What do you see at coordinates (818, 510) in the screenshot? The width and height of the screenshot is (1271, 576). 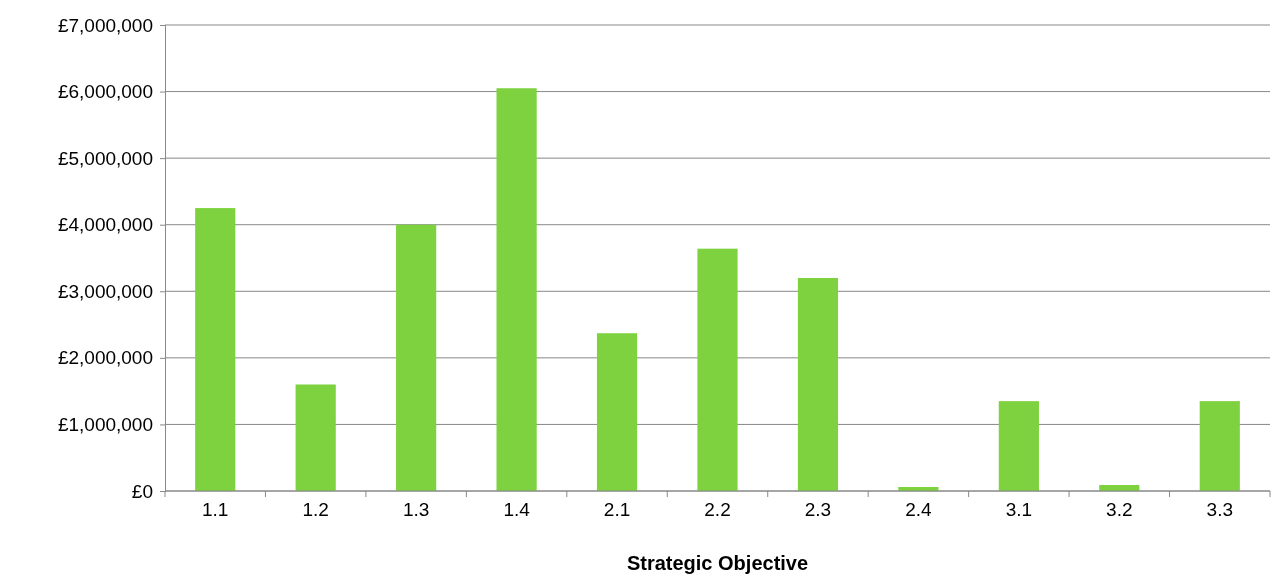 I see `x-tick-label: 2.3` at bounding box center [818, 510].